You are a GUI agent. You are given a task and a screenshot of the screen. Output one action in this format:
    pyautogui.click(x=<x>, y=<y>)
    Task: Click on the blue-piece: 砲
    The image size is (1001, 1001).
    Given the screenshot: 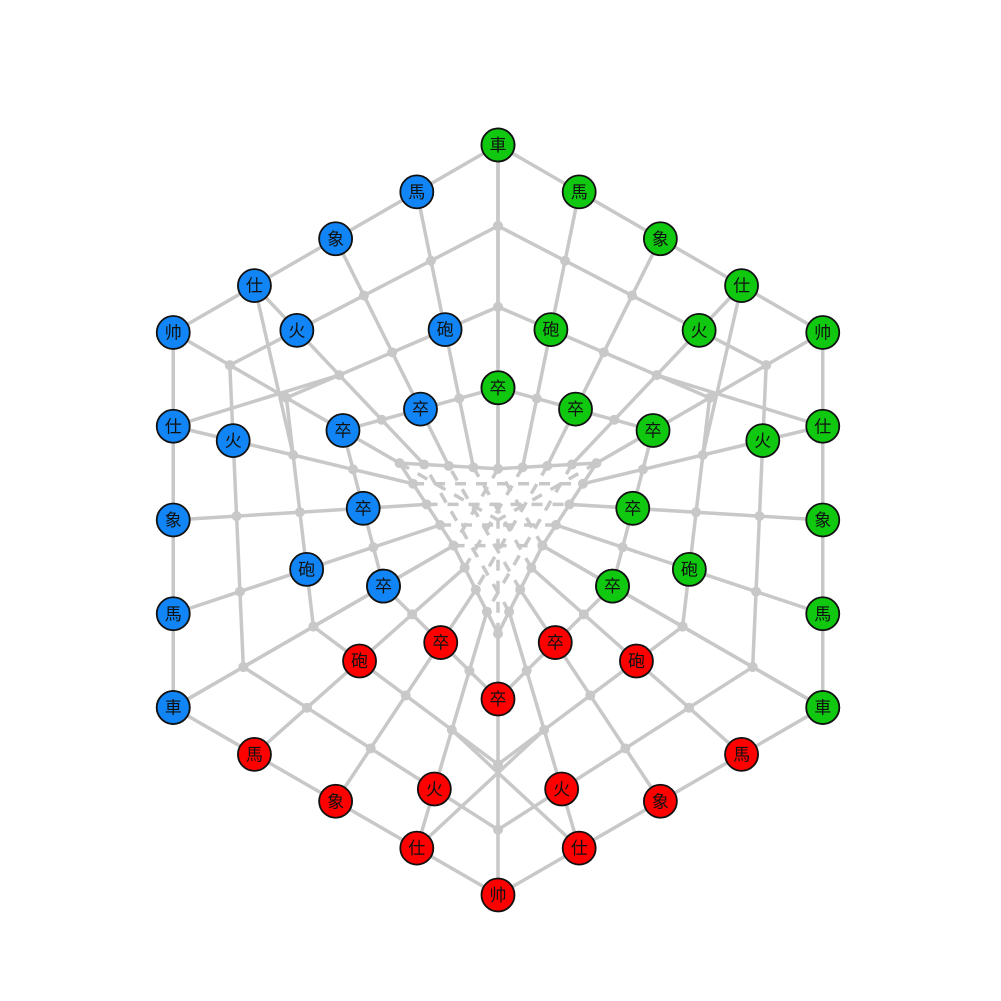 What is the action you would take?
    pyautogui.click(x=445, y=329)
    